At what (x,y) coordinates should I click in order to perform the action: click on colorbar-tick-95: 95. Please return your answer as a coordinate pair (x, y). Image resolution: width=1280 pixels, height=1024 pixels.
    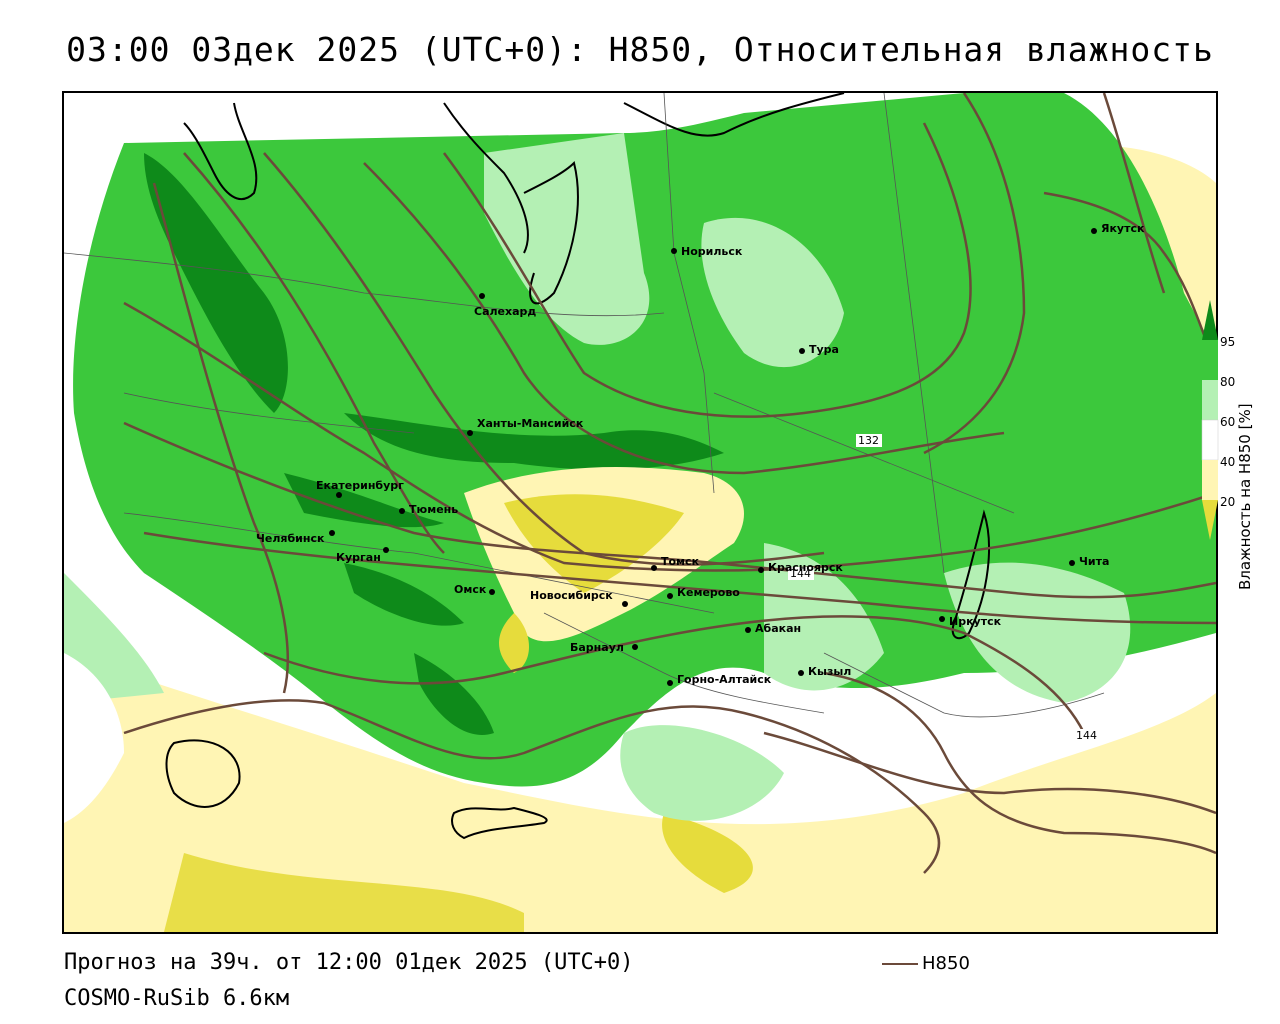
    Looking at the image, I should click on (1228, 342).